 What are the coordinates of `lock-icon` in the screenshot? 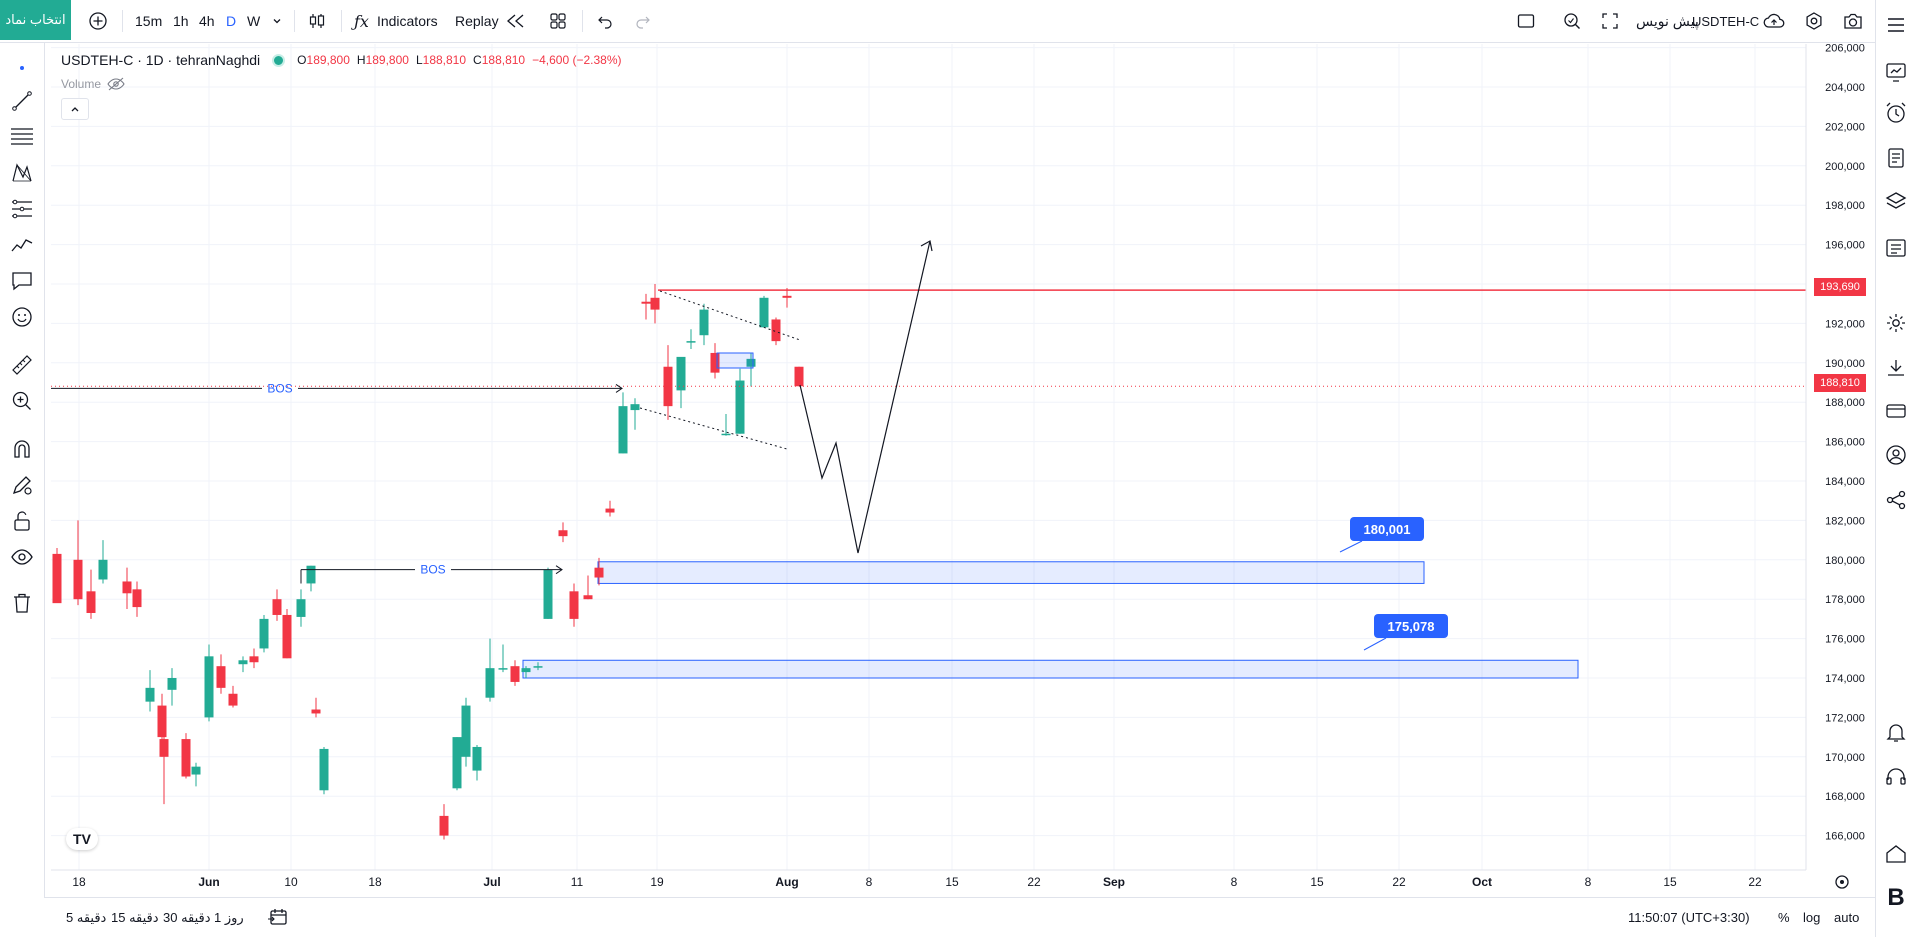 It's located at (22, 521).